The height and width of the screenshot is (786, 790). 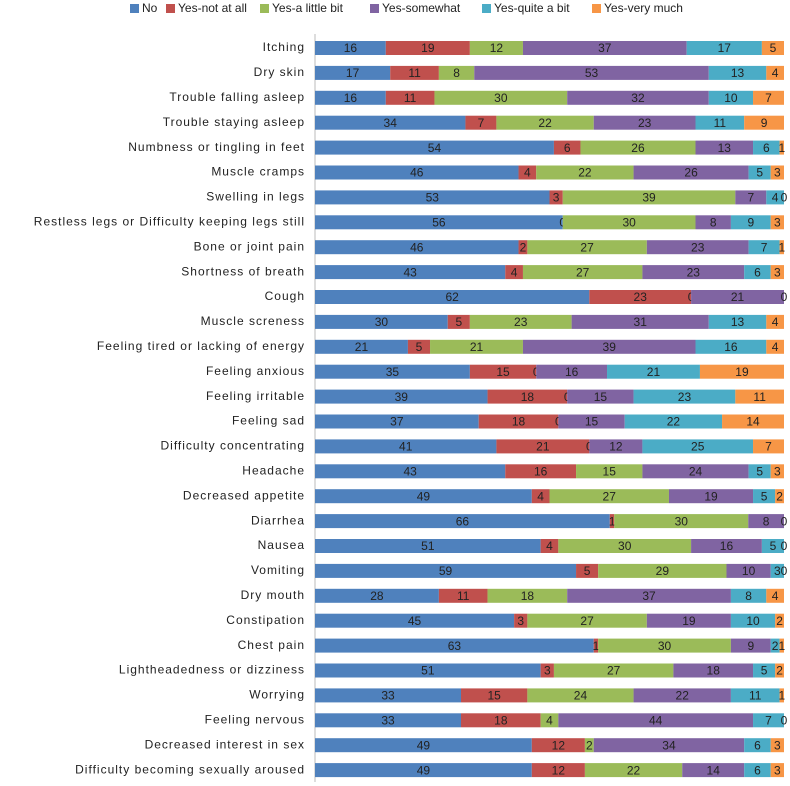 I want to click on value-label: 33, so click(x=388, y=720).